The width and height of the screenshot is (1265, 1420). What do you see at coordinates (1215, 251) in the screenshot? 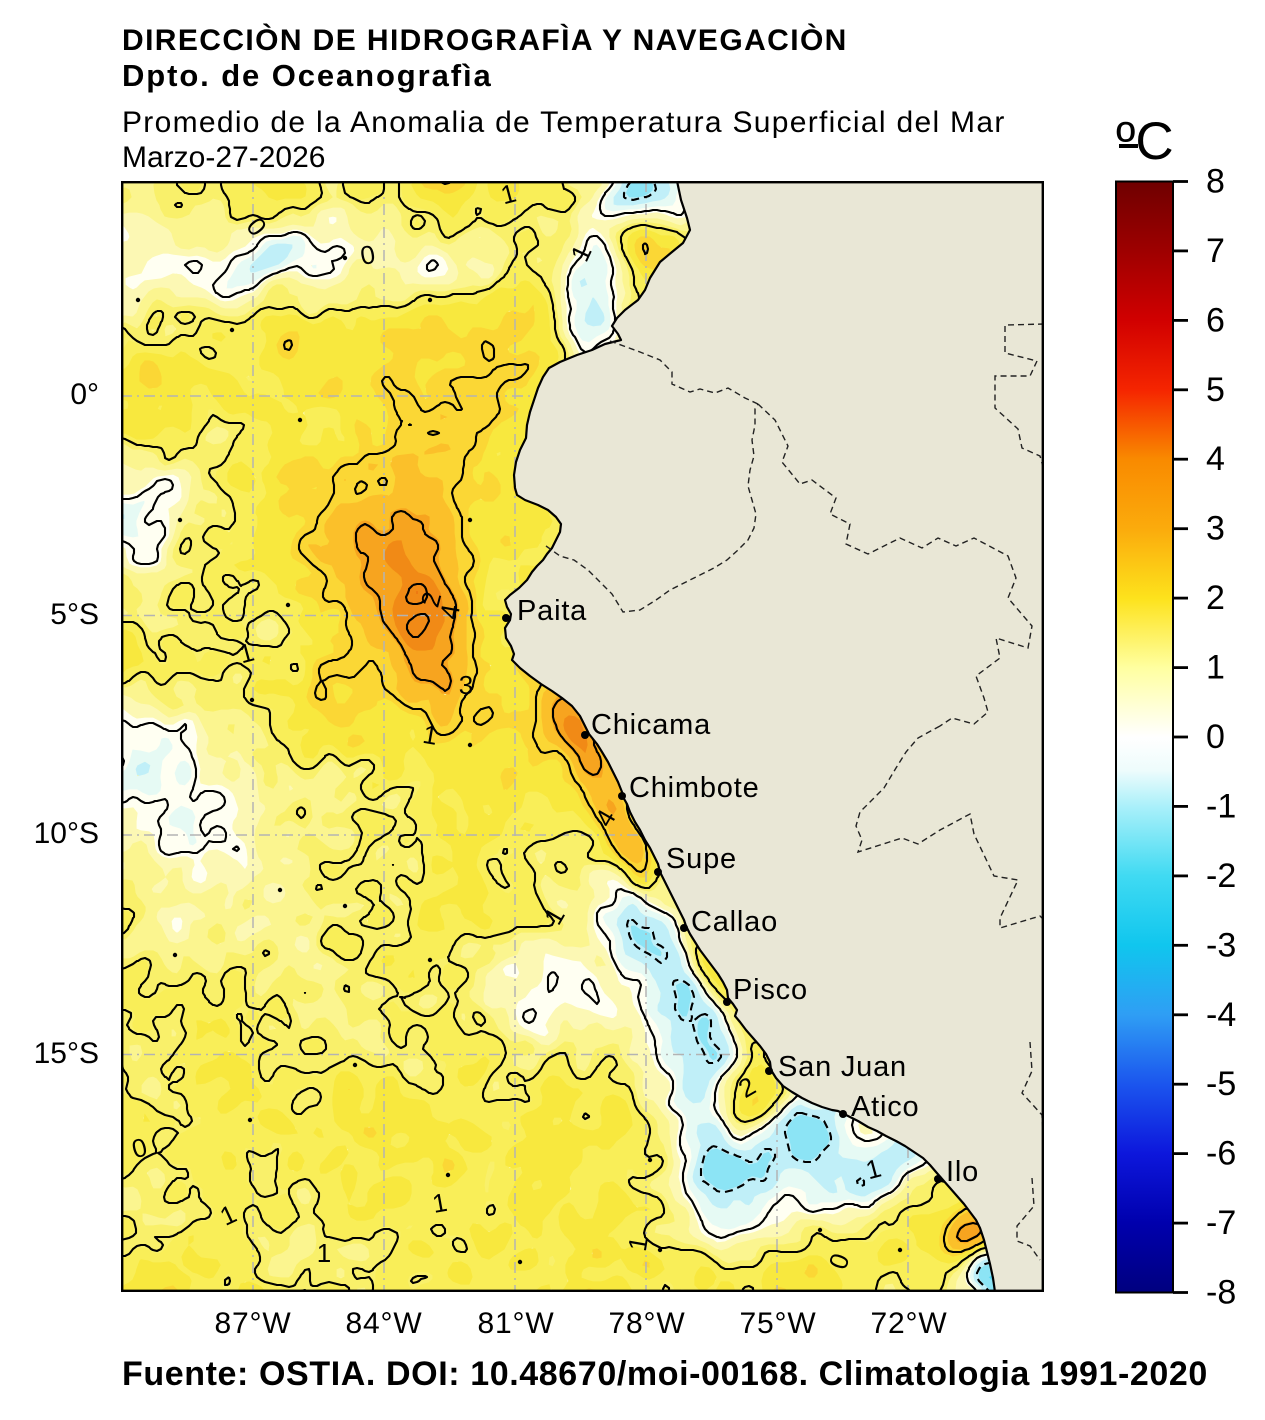
I see `svg-text: 7` at bounding box center [1215, 251].